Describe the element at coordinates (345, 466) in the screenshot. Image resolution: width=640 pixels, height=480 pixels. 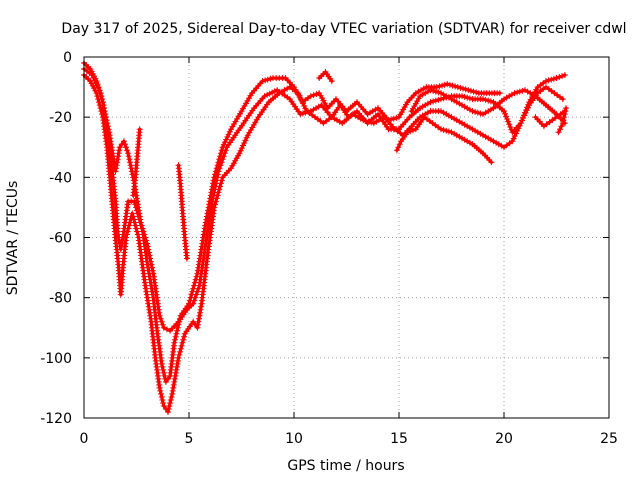
I see `x-axis-label: GPS time / hours` at that location.